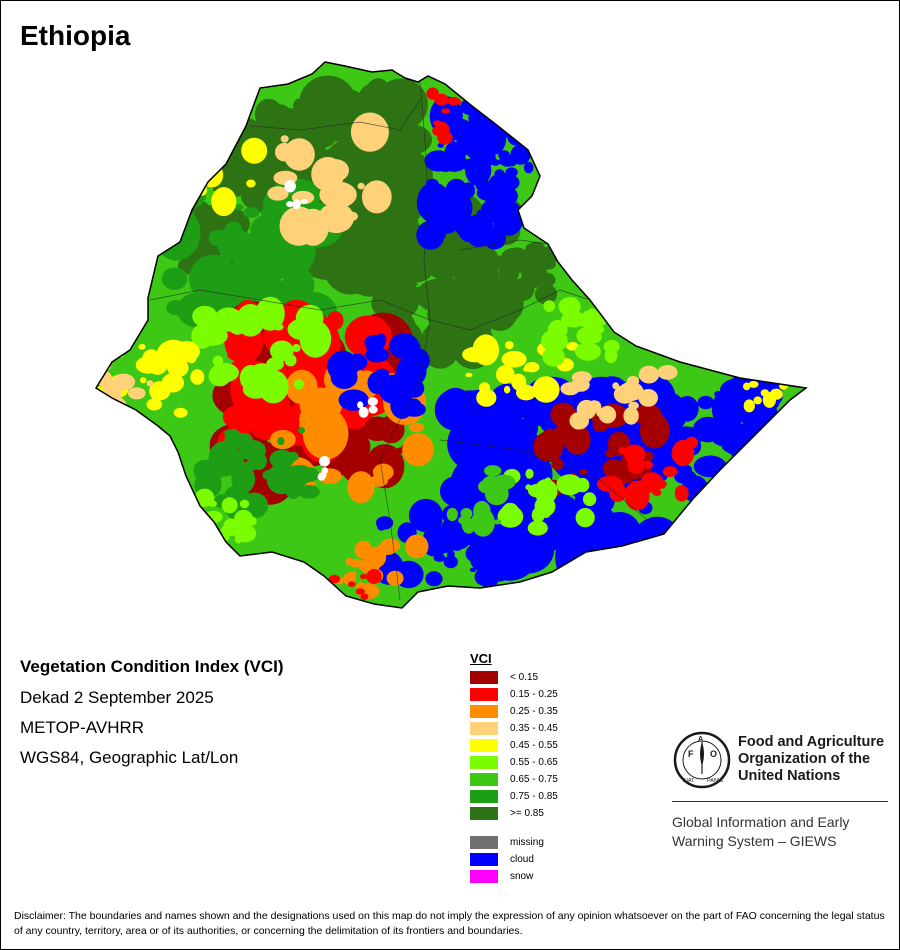 The width and height of the screenshot is (900, 950). Describe the element at coordinates (481, 658) in the screenshot. I see `legend-title: VCI` at that location.